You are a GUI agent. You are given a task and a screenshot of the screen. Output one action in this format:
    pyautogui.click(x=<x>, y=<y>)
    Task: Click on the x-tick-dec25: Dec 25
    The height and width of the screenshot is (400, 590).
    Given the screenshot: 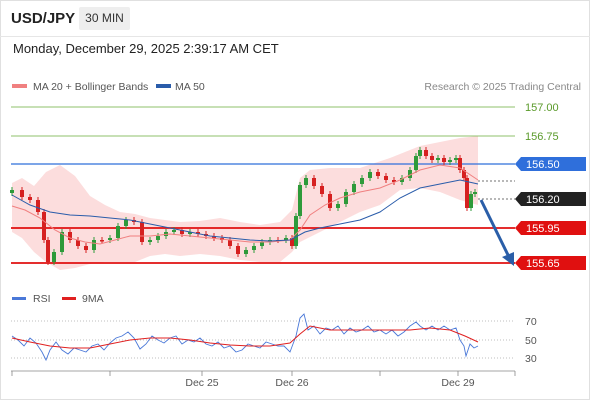 What is the action you would take?
    pyautogui.click(x=201, y=383)
    